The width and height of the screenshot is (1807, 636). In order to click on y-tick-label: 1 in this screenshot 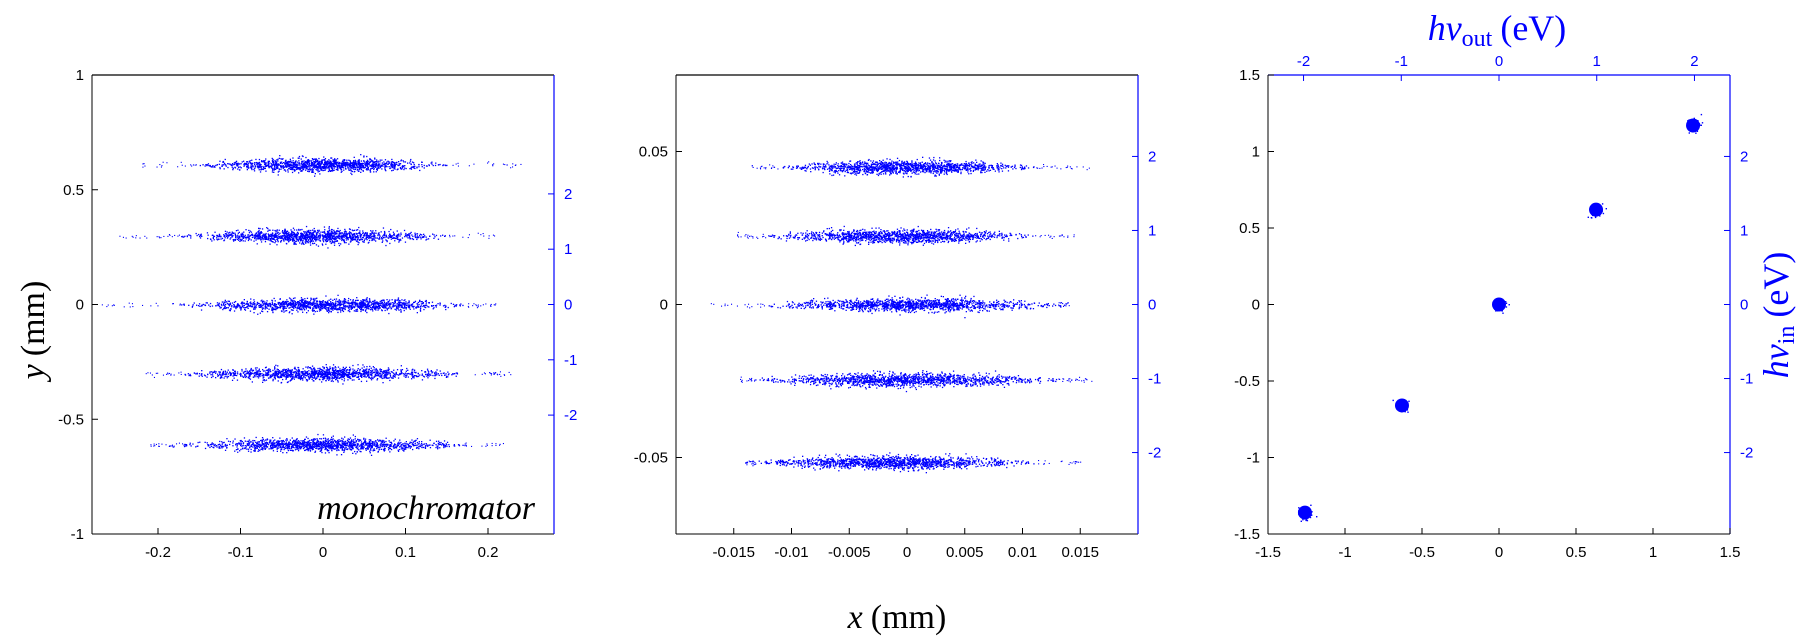, I will do `click(80, 75)`.